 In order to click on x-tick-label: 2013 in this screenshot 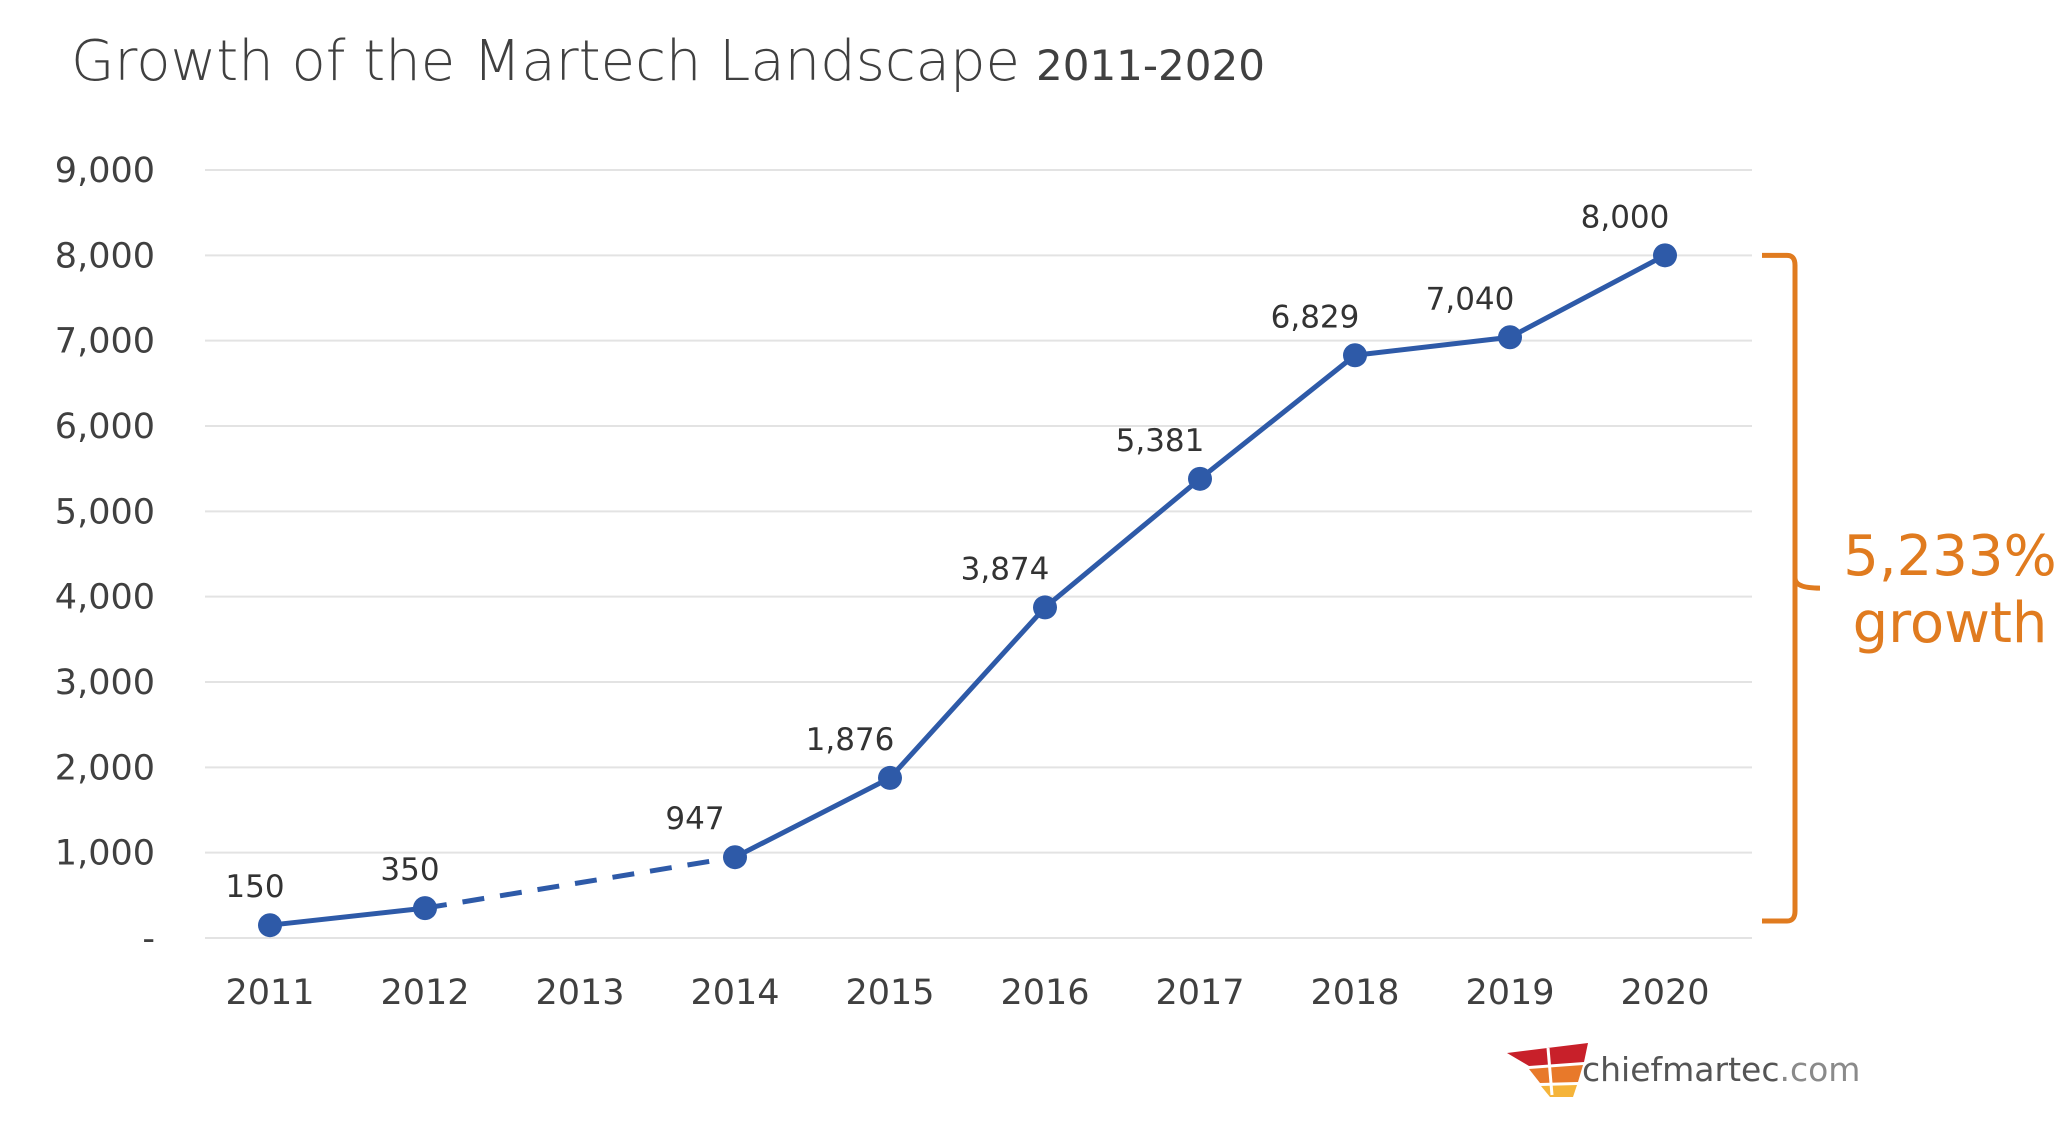, I will do `click(579, 993)`.